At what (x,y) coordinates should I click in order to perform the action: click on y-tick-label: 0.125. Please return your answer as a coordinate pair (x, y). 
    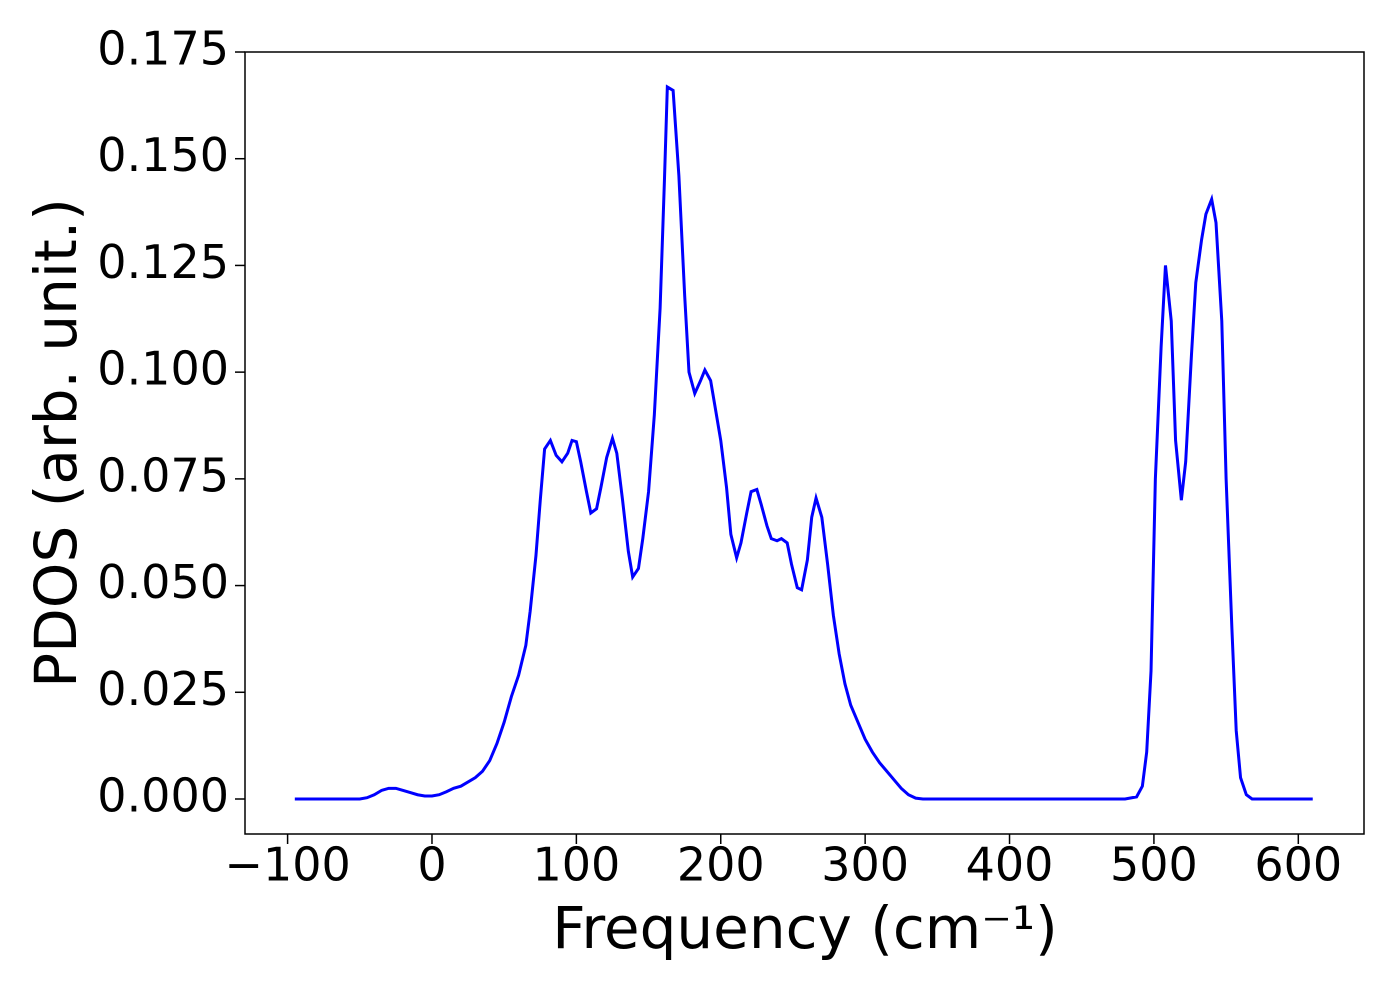
    Looking at the image, I should click on (163, 262).